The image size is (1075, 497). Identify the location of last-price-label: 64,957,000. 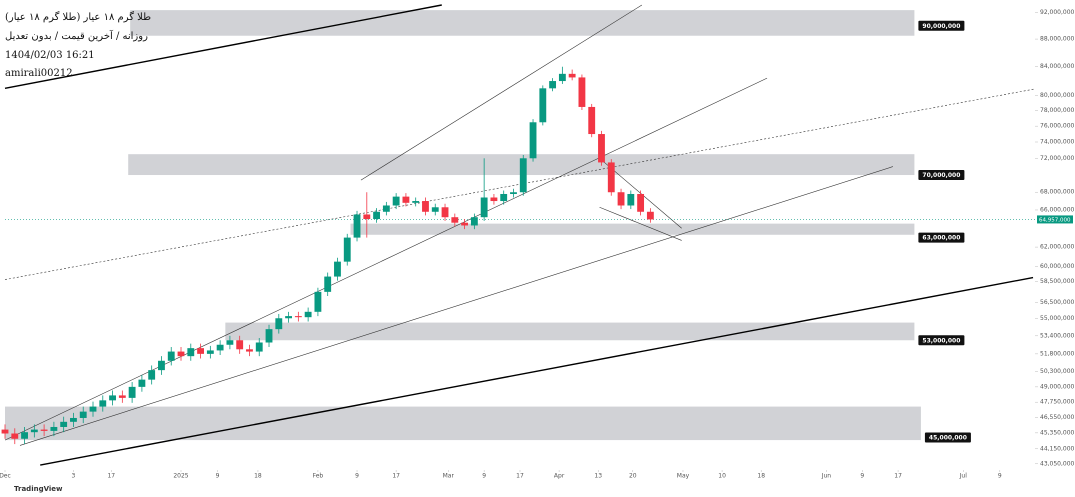
(1055, 220).